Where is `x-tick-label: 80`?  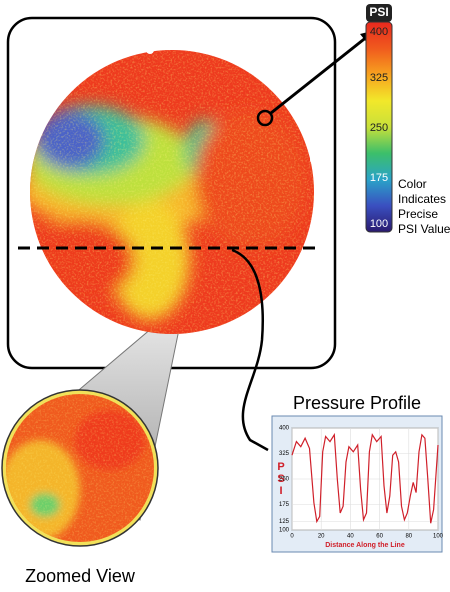 x-tick-label: 80 is located at coordinates (408, 537).